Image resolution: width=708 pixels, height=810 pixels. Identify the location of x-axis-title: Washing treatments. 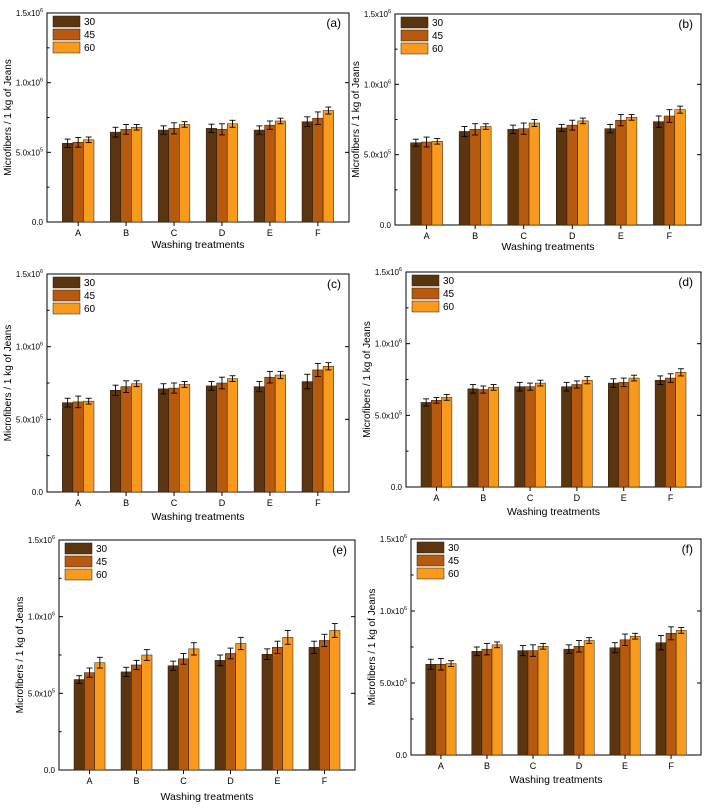
(207, 797).